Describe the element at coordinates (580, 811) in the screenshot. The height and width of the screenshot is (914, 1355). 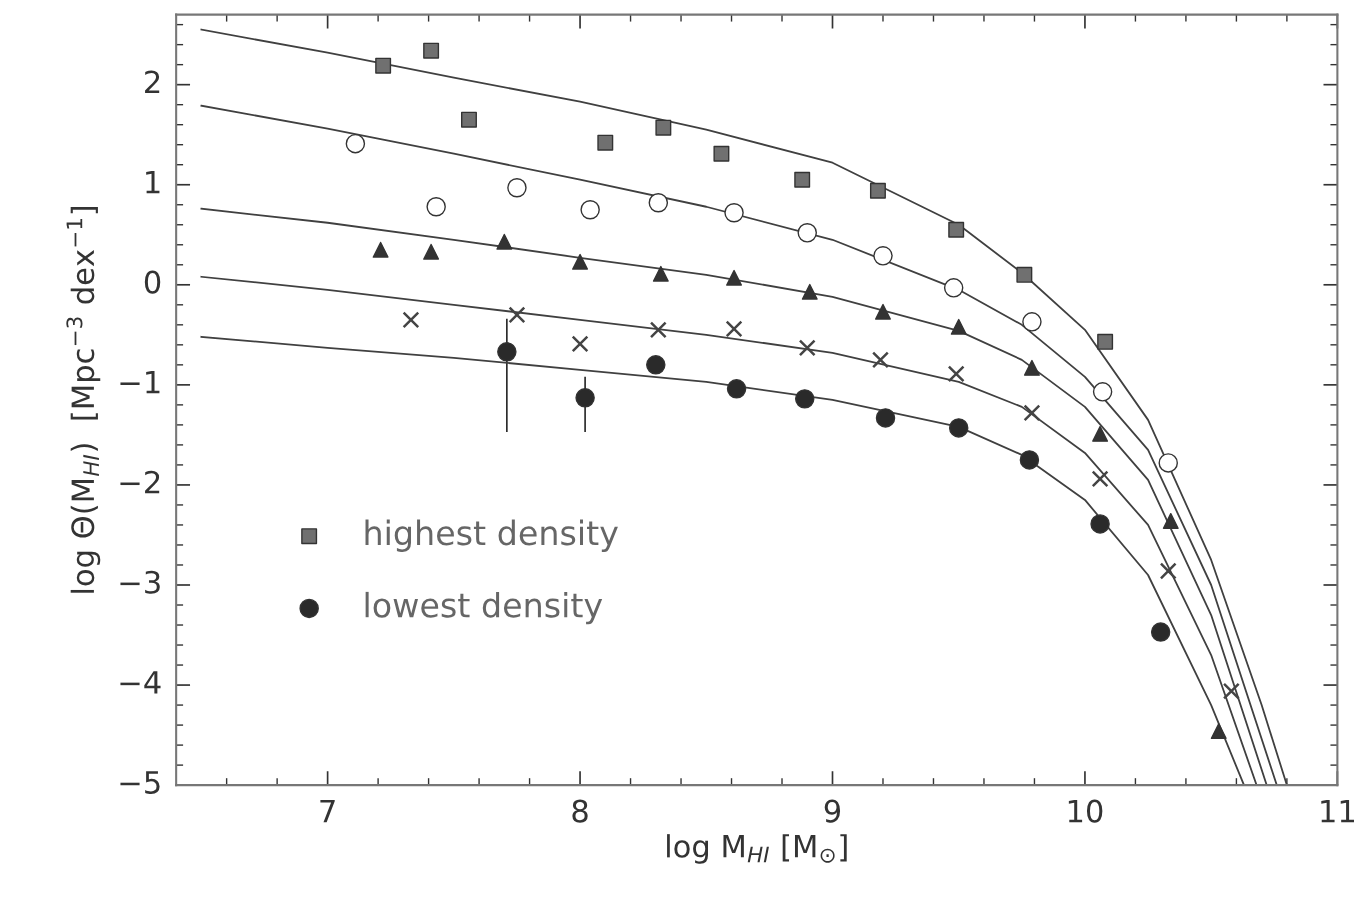
I see `x-tick-label: 8` at that location.